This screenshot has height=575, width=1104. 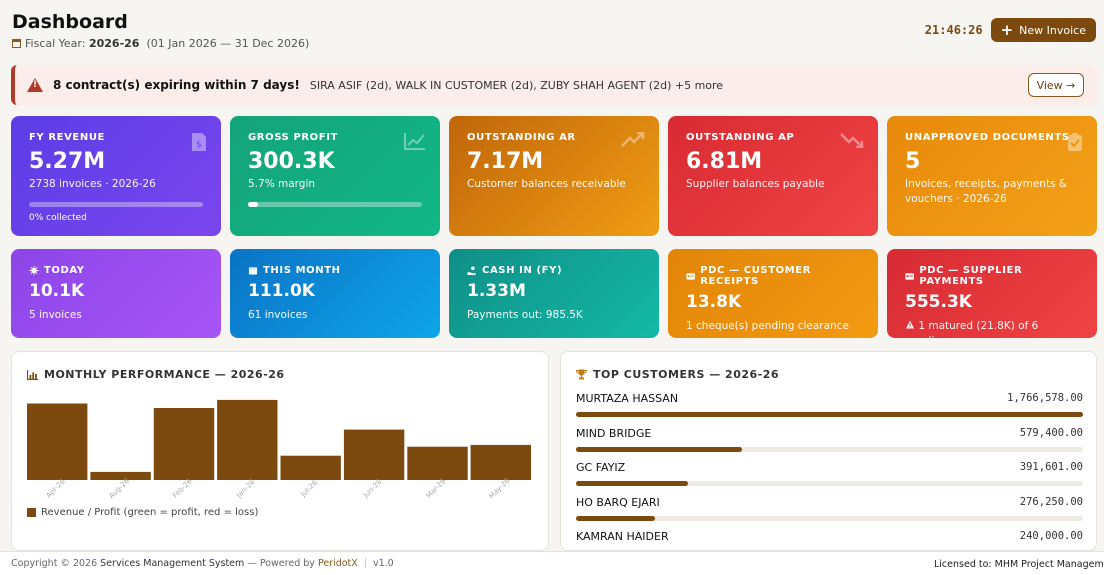 What do you see at coordinates (1051, 536) in the screenshot?
I see `customer-amount: 240,000.00` at bounding box center [1051, 536].